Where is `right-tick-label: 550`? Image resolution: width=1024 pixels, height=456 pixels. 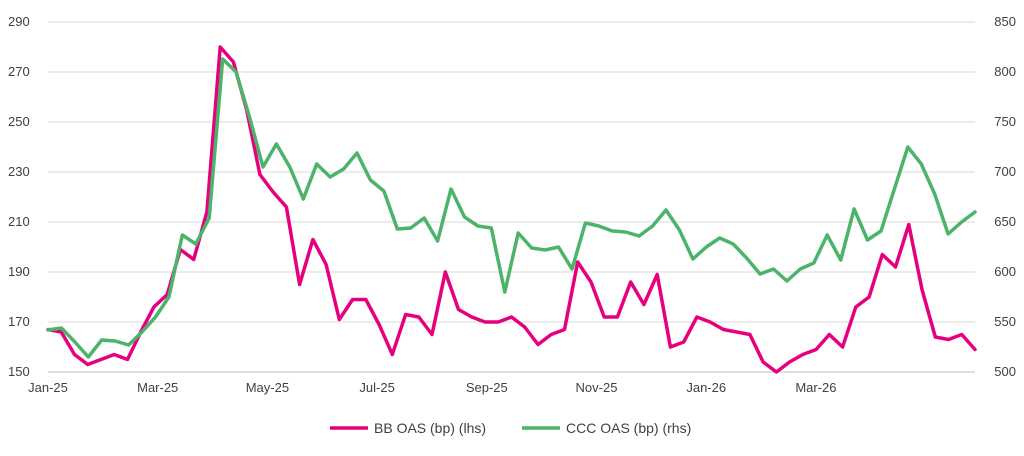
right-tick-label: 550 is located at coordinates (1005, 321).